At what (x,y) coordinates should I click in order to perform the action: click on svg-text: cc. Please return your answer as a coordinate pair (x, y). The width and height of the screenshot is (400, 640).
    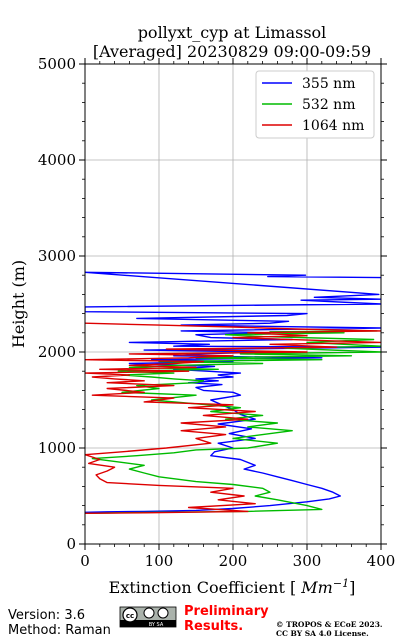
    Looking at the image, I should click on (130, 616).